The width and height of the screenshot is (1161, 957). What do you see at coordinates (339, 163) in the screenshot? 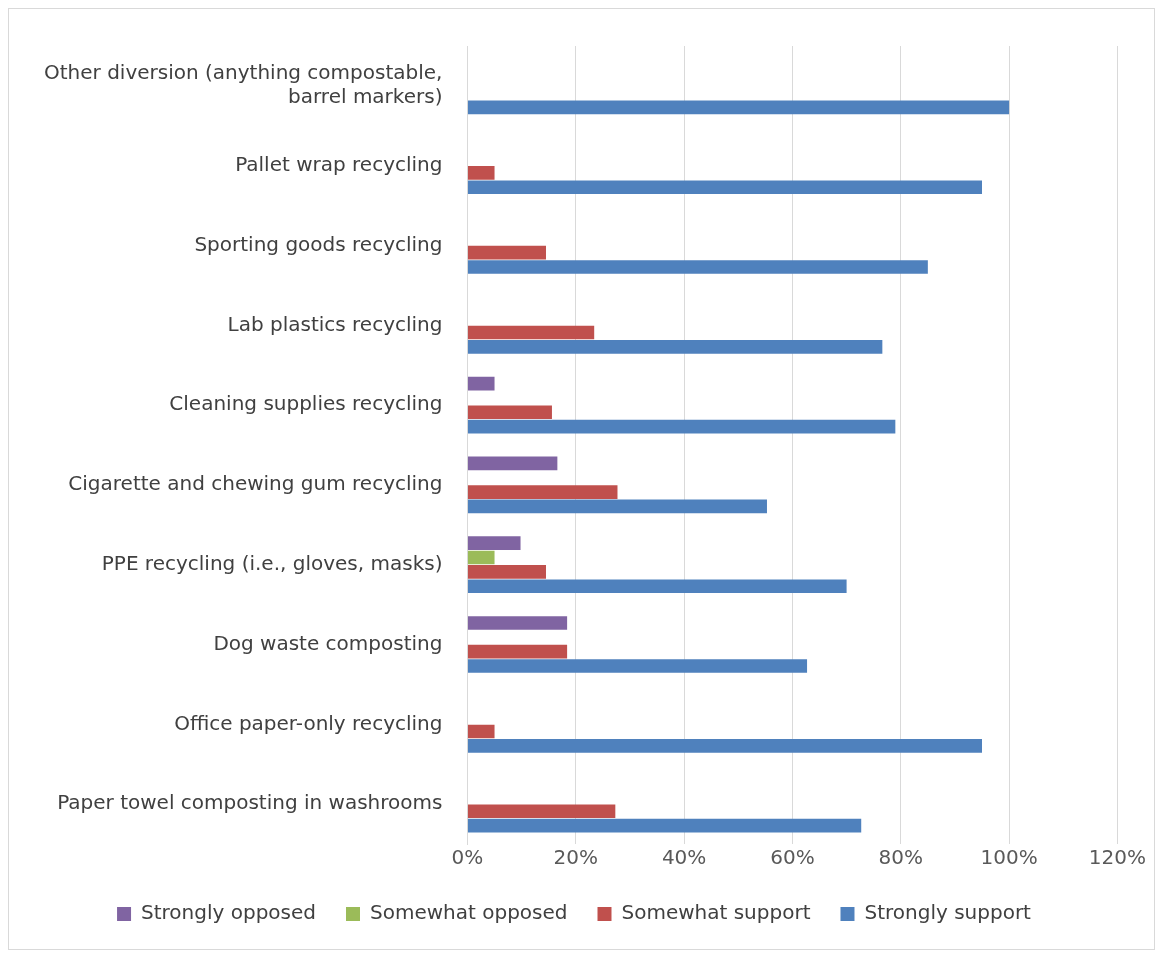
I see `y-tick-label: Pallet wrap recycling` at bounding box center [339, 163].